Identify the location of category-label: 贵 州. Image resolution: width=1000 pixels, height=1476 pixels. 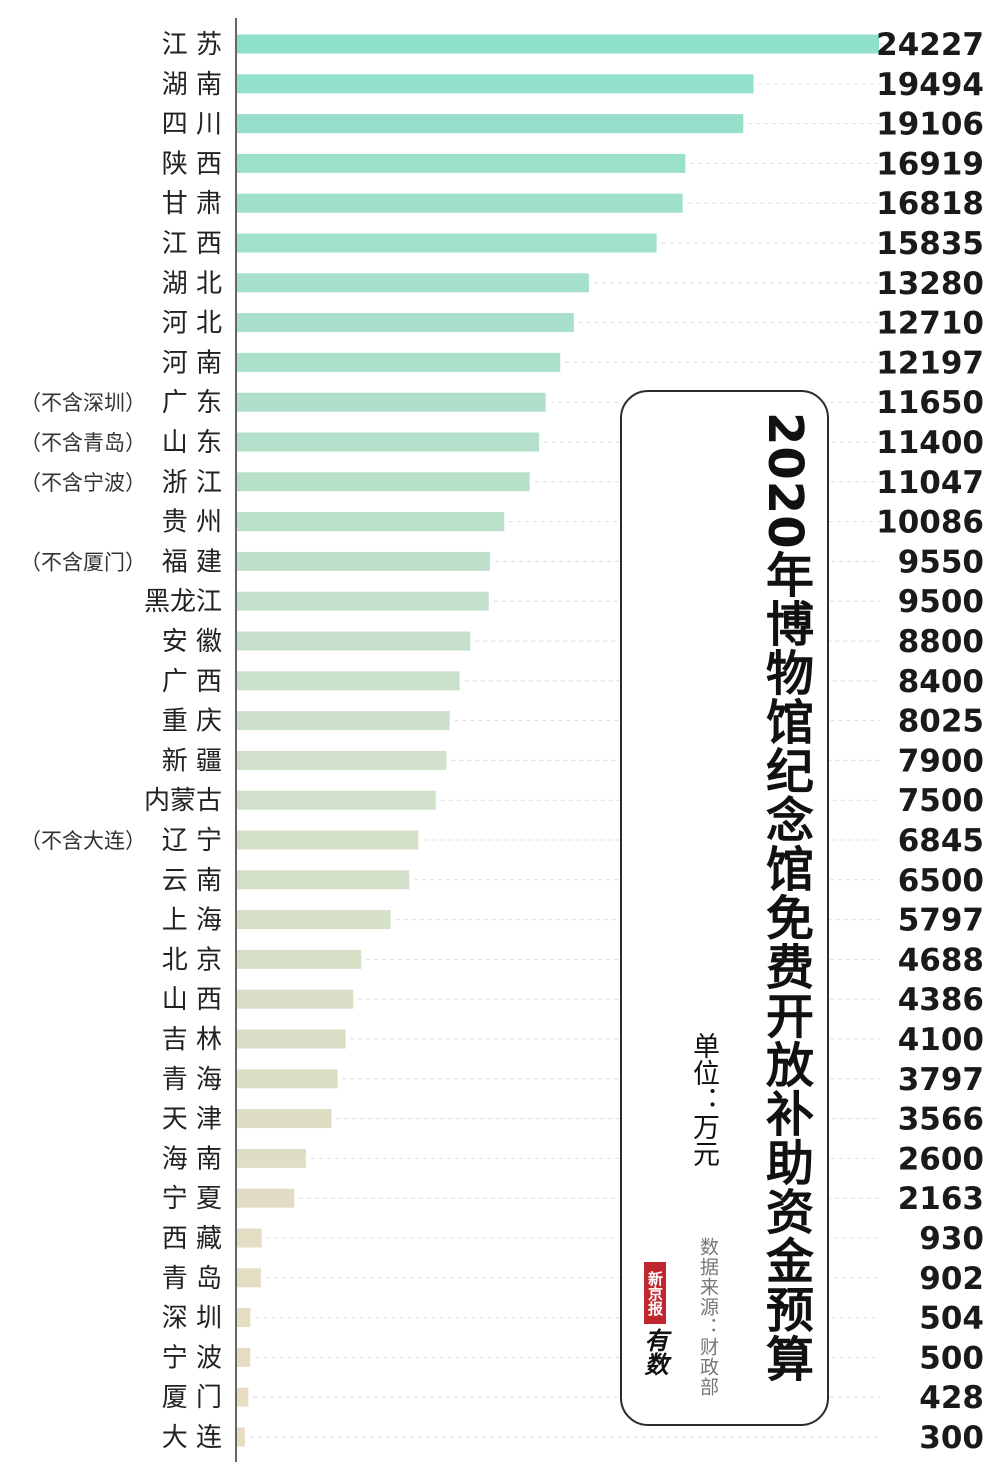
(192, 523).